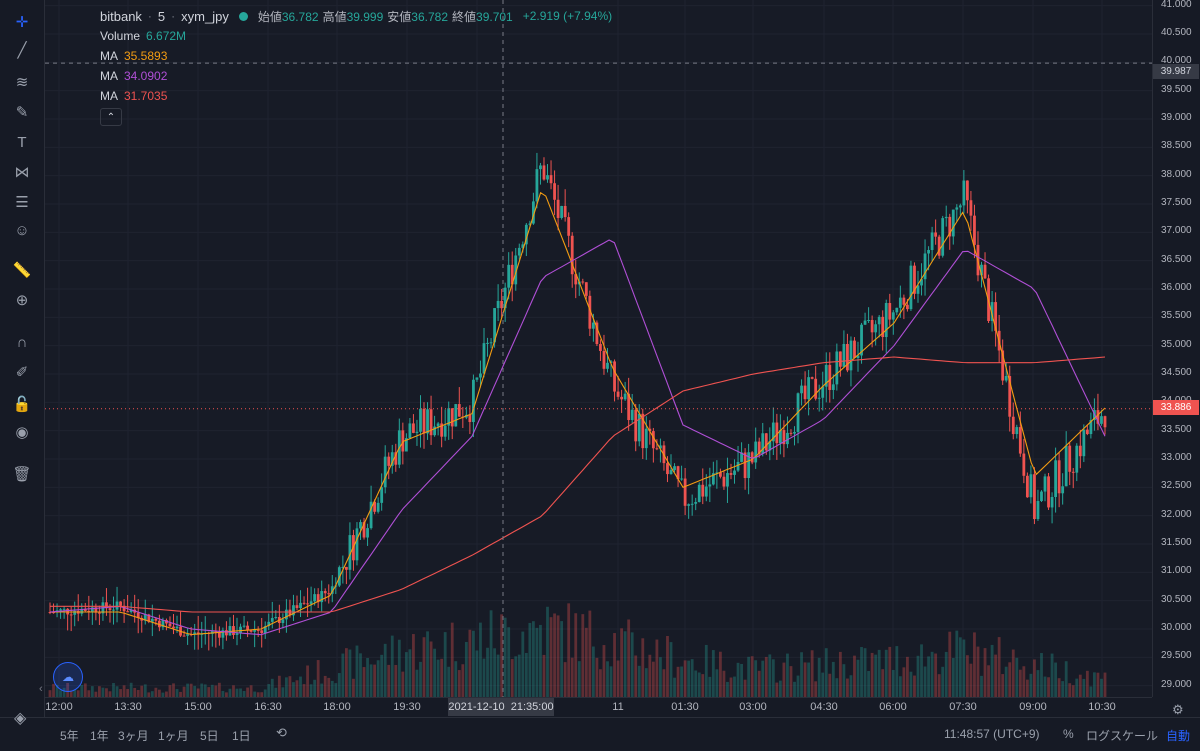 This screenshot has height=751, width=1200. Describe the element at coordinates (22, 22) in the screenshot. I see `crosshair-icon: ✛` at that location.